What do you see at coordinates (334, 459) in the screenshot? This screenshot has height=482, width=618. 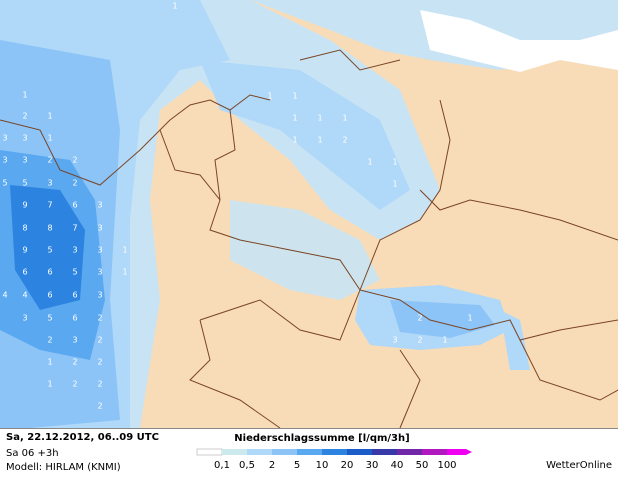 I see `legend: 0,1 0,5 2 5 10 20 30 40 50 100` at bounding box center [334, 459].